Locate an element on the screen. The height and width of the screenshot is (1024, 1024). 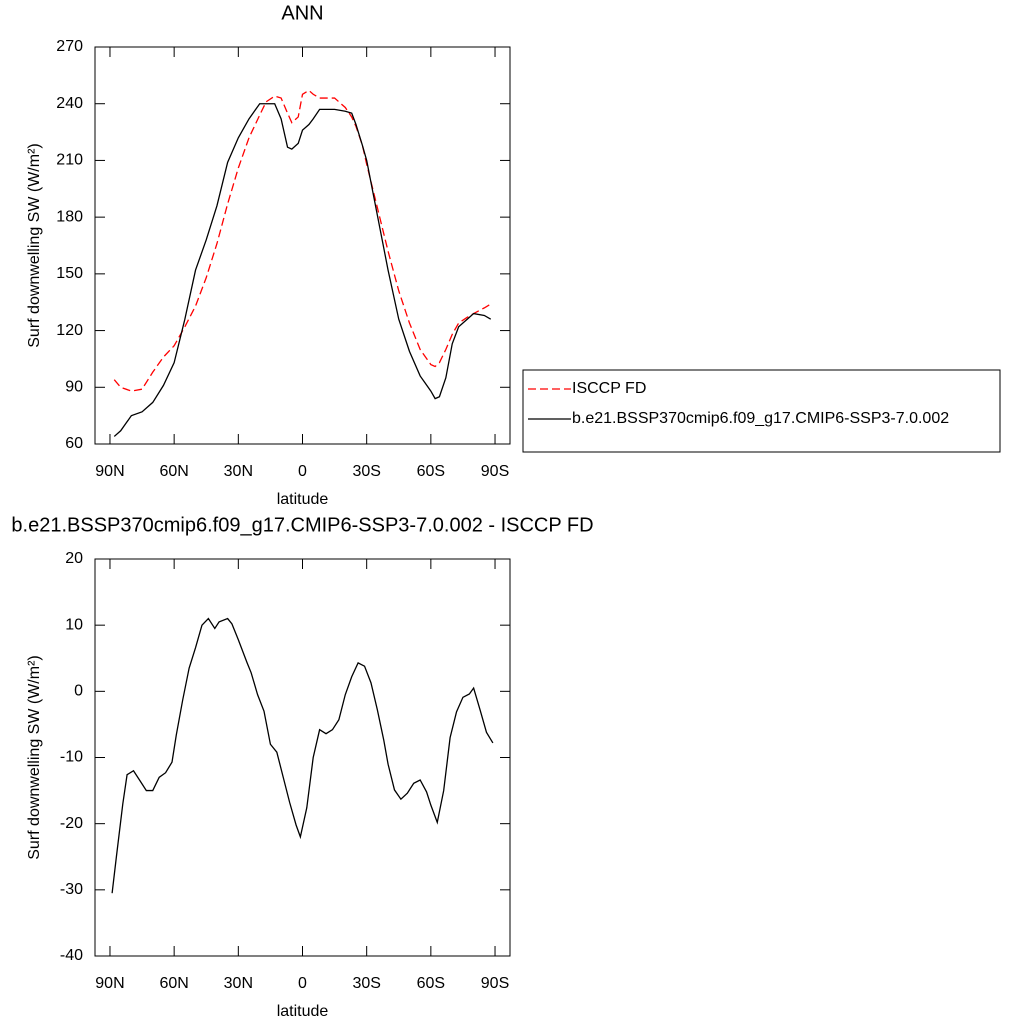
y-tick-label: 240 is located at coordinates (69, 103).